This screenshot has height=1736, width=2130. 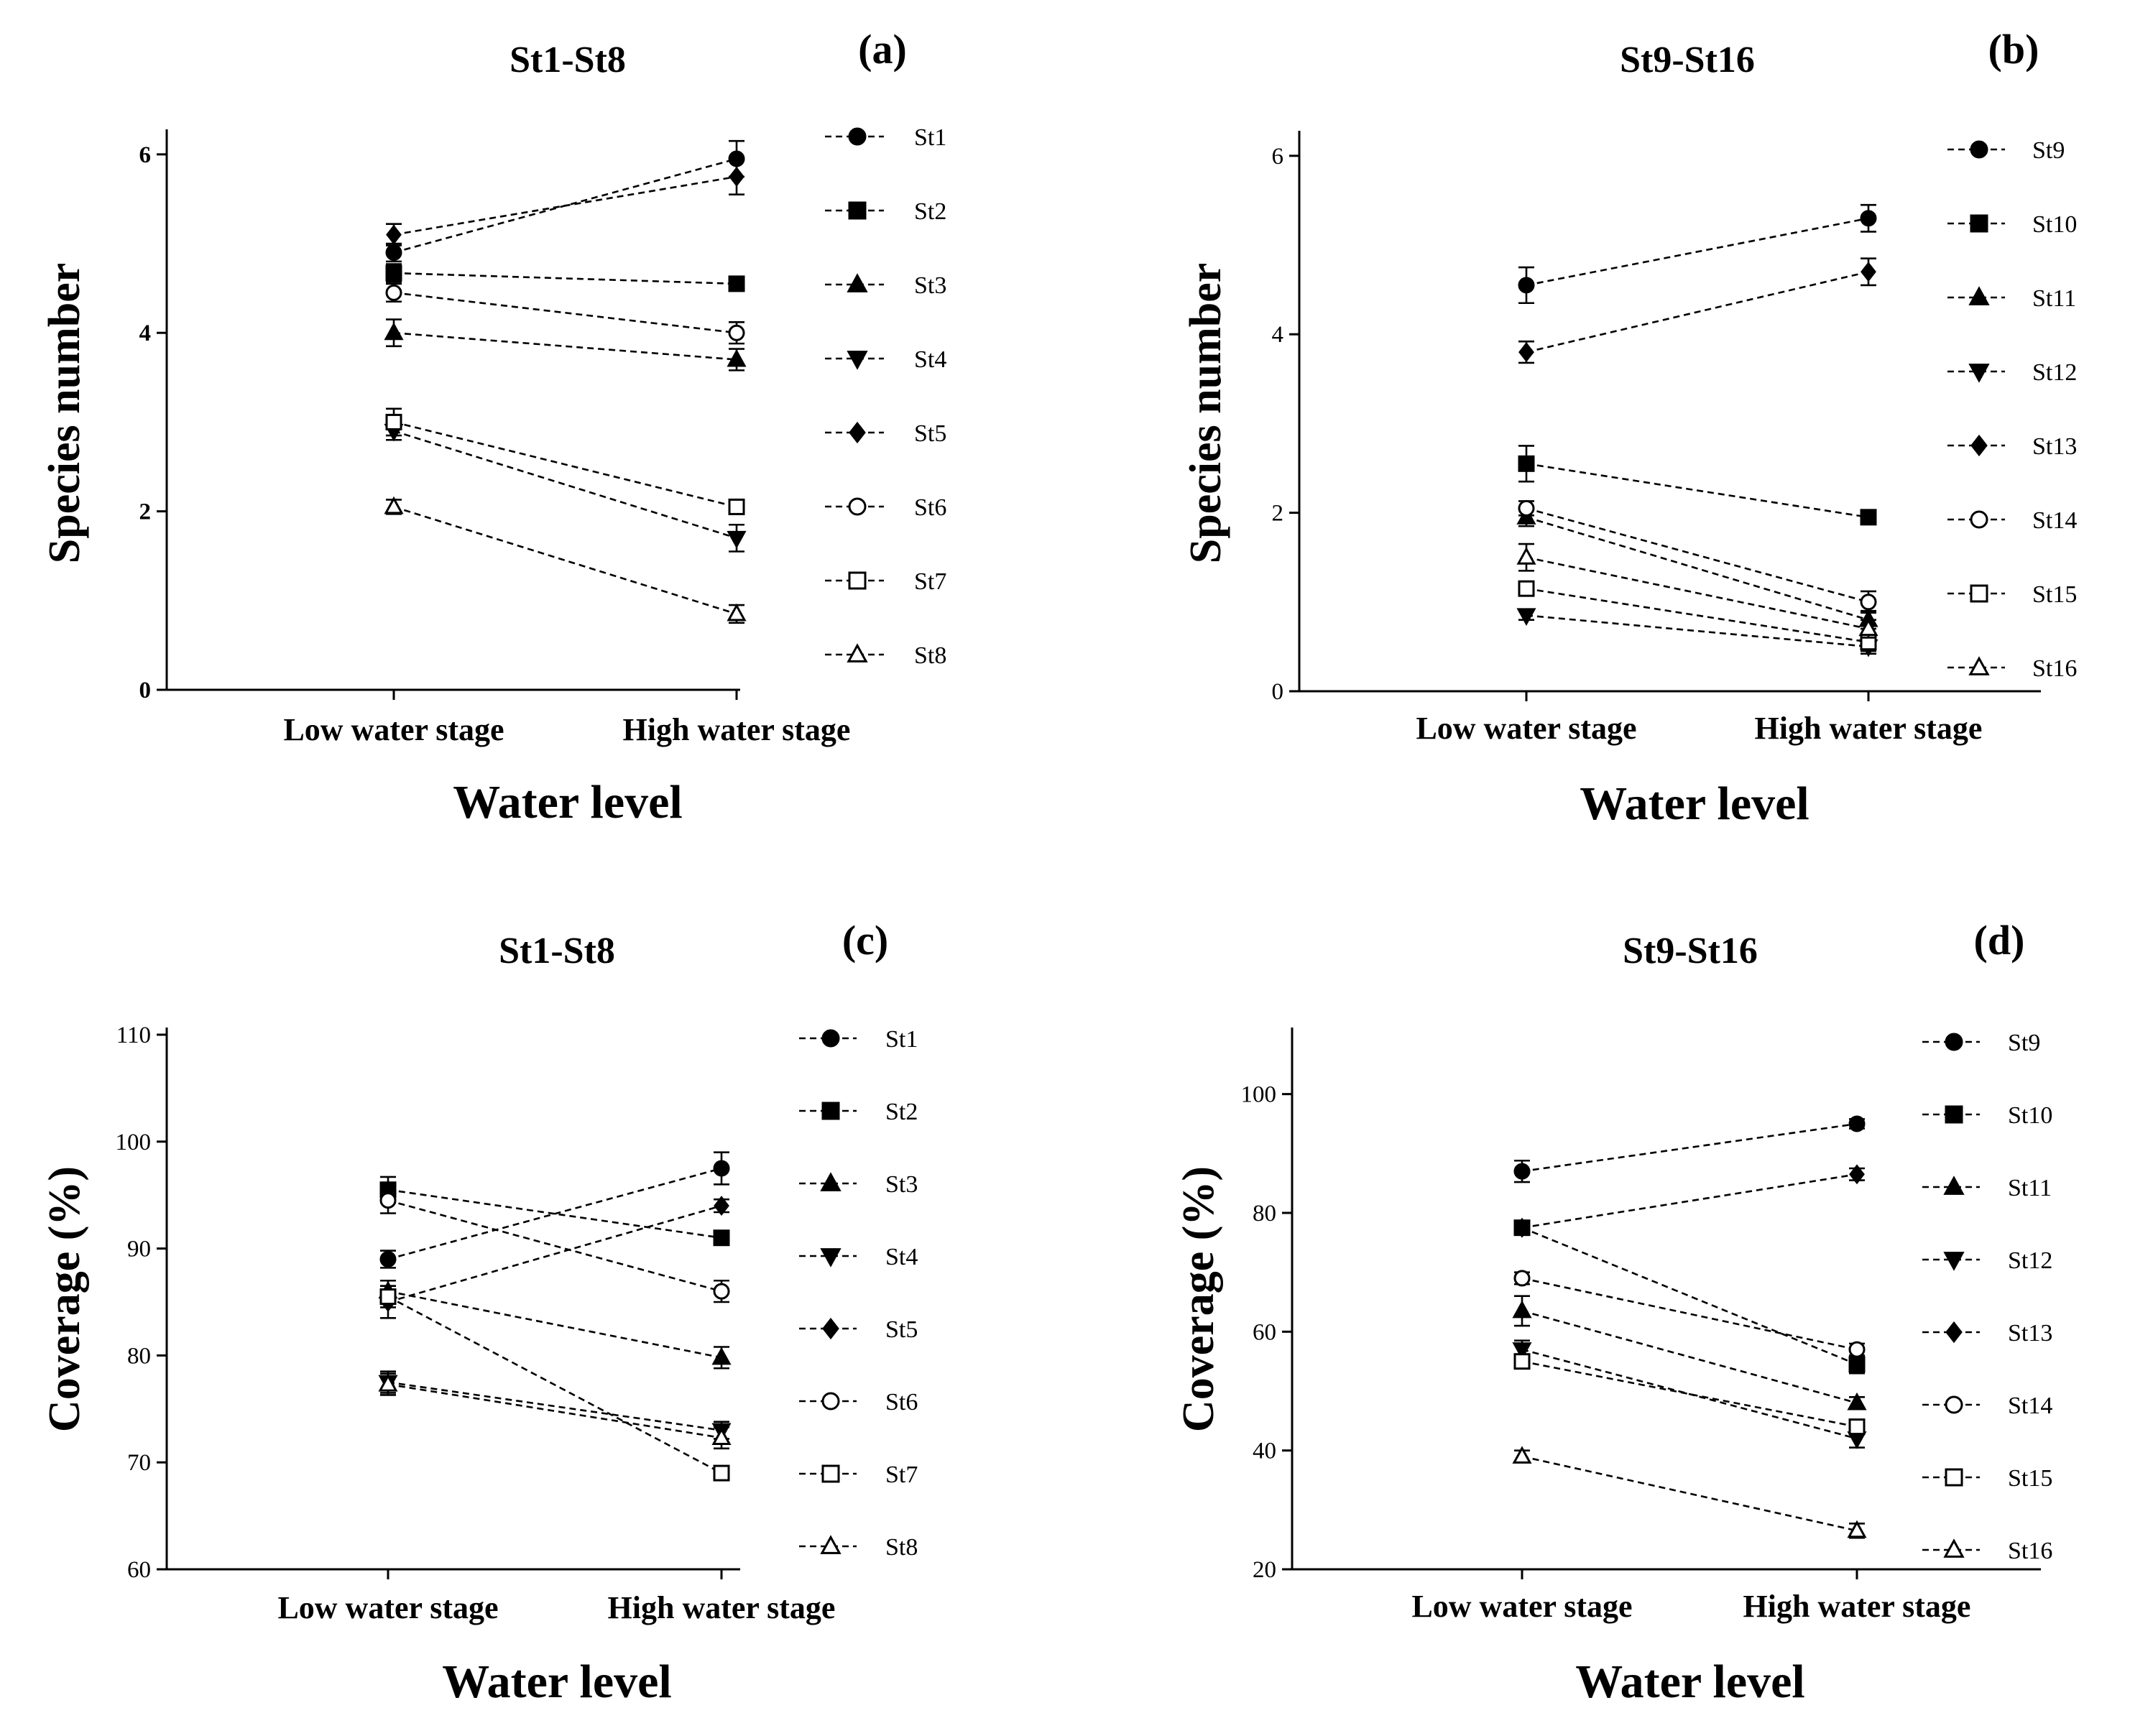 I want to click on legend-label: St12, so click(x=2054, y=372).